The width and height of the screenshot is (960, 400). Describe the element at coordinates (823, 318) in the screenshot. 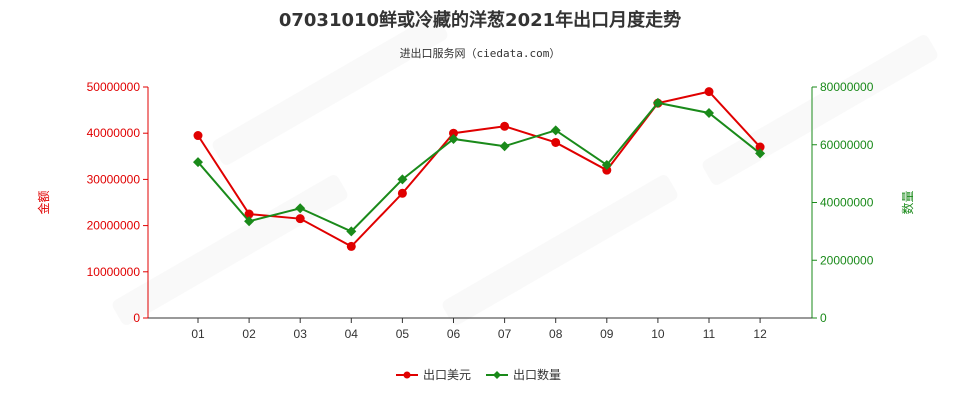

I see `right-tick-label: 0` at that location.